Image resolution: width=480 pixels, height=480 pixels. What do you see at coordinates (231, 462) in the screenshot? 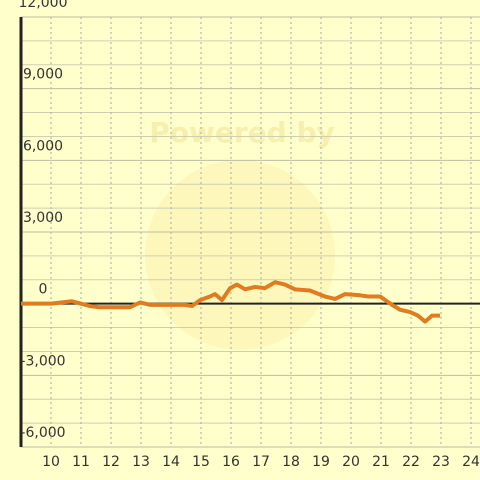
I see `x-tick-label: 16` at bounding box center [231, 462].